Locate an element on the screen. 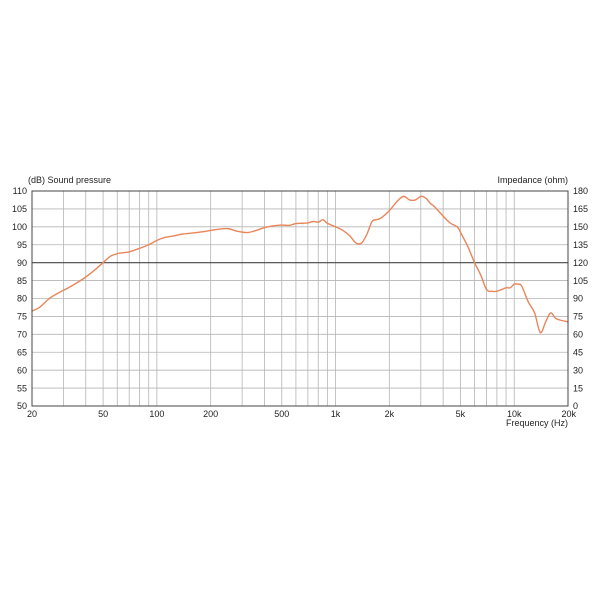  left-axis-tick-label: 65 is located at coordinates (22, 352).